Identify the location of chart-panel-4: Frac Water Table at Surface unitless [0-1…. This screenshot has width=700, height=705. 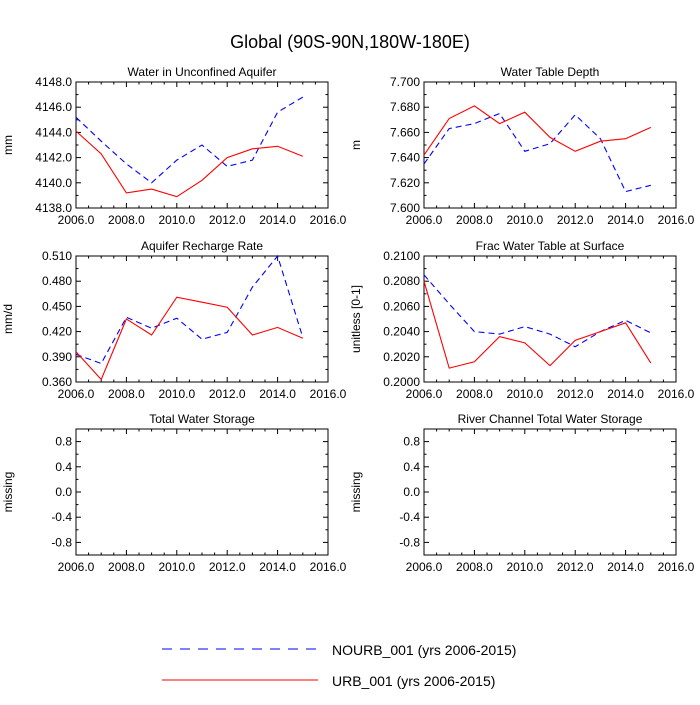
(522, 320).